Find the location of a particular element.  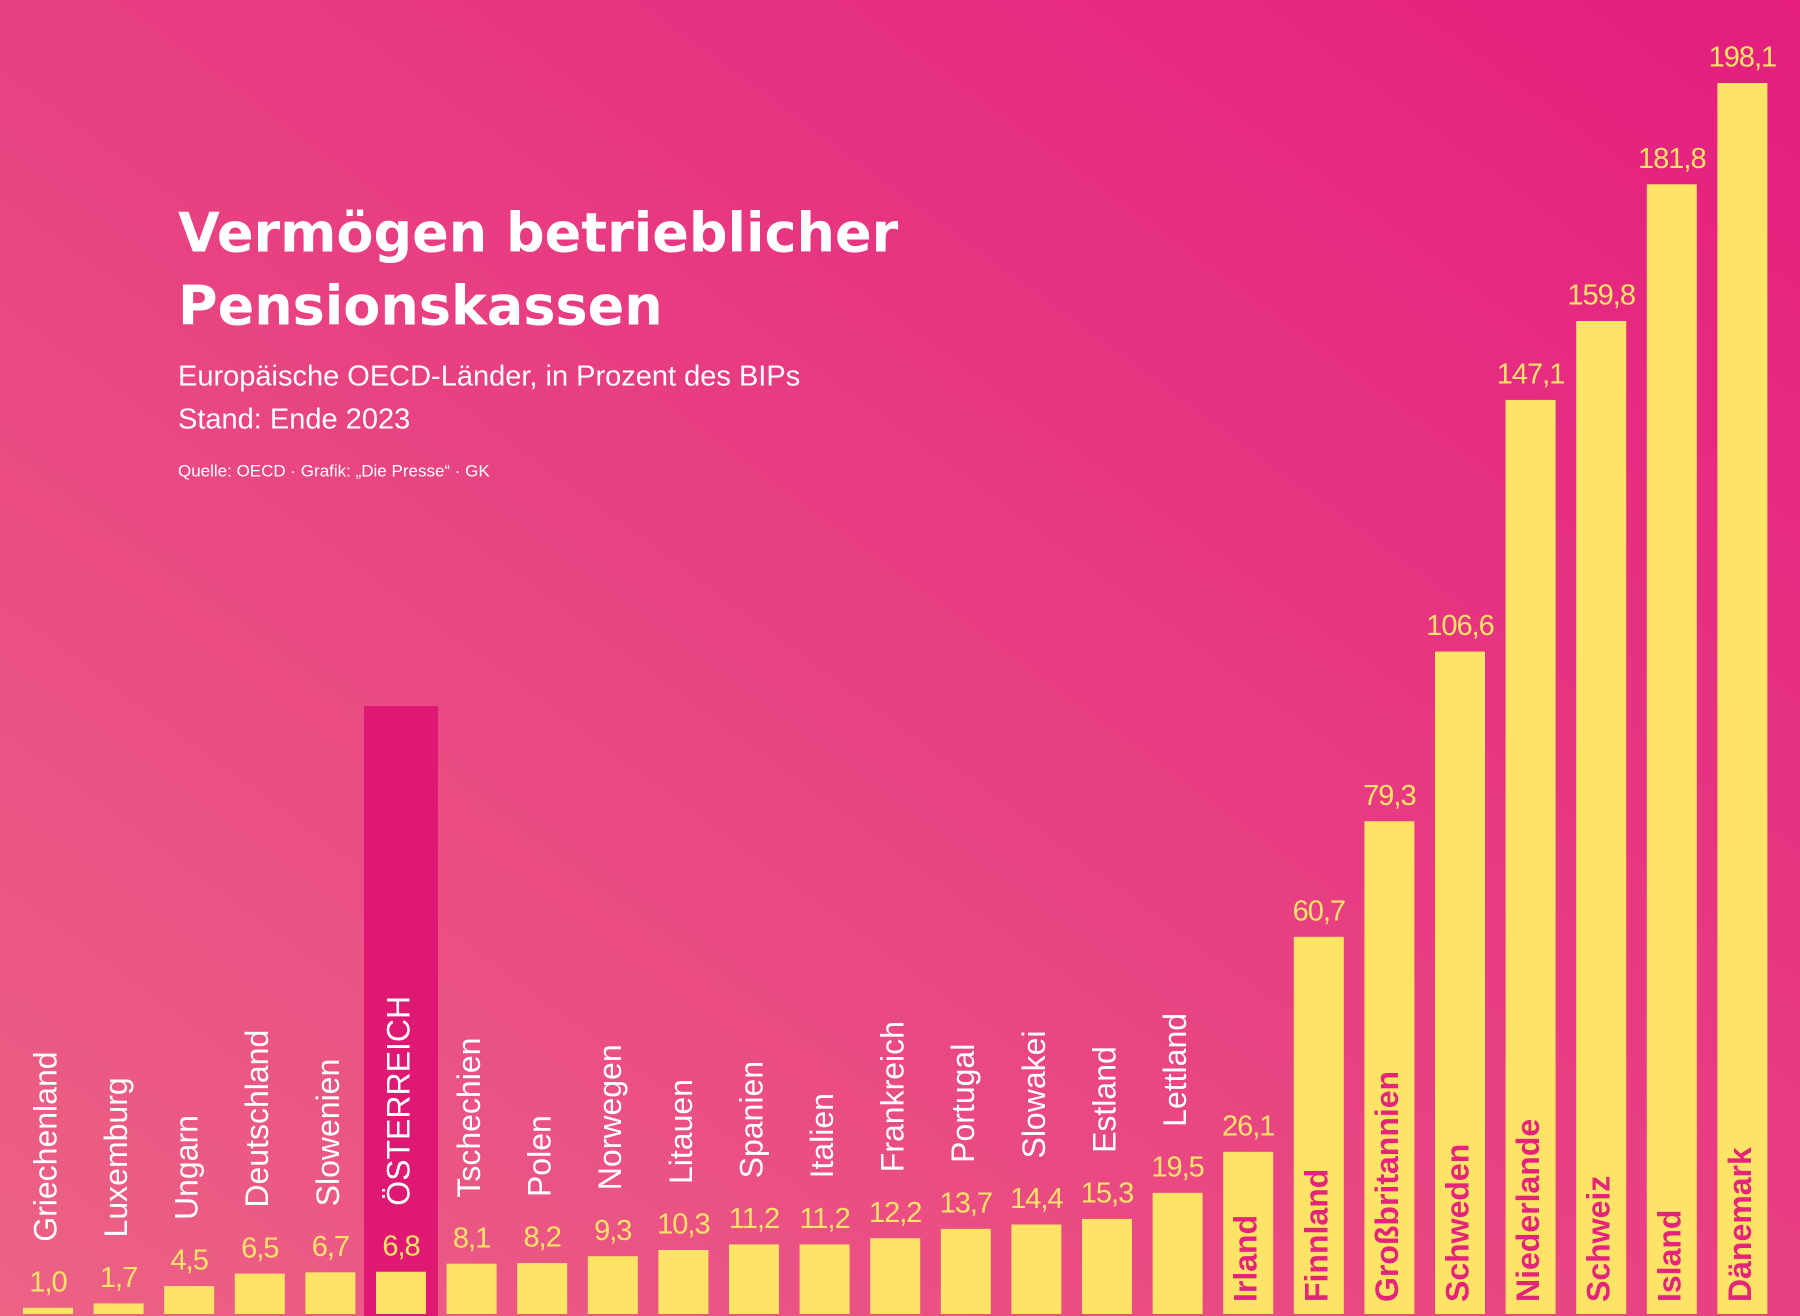

category-label: Schweden is located at coordinates (1457, 1223).